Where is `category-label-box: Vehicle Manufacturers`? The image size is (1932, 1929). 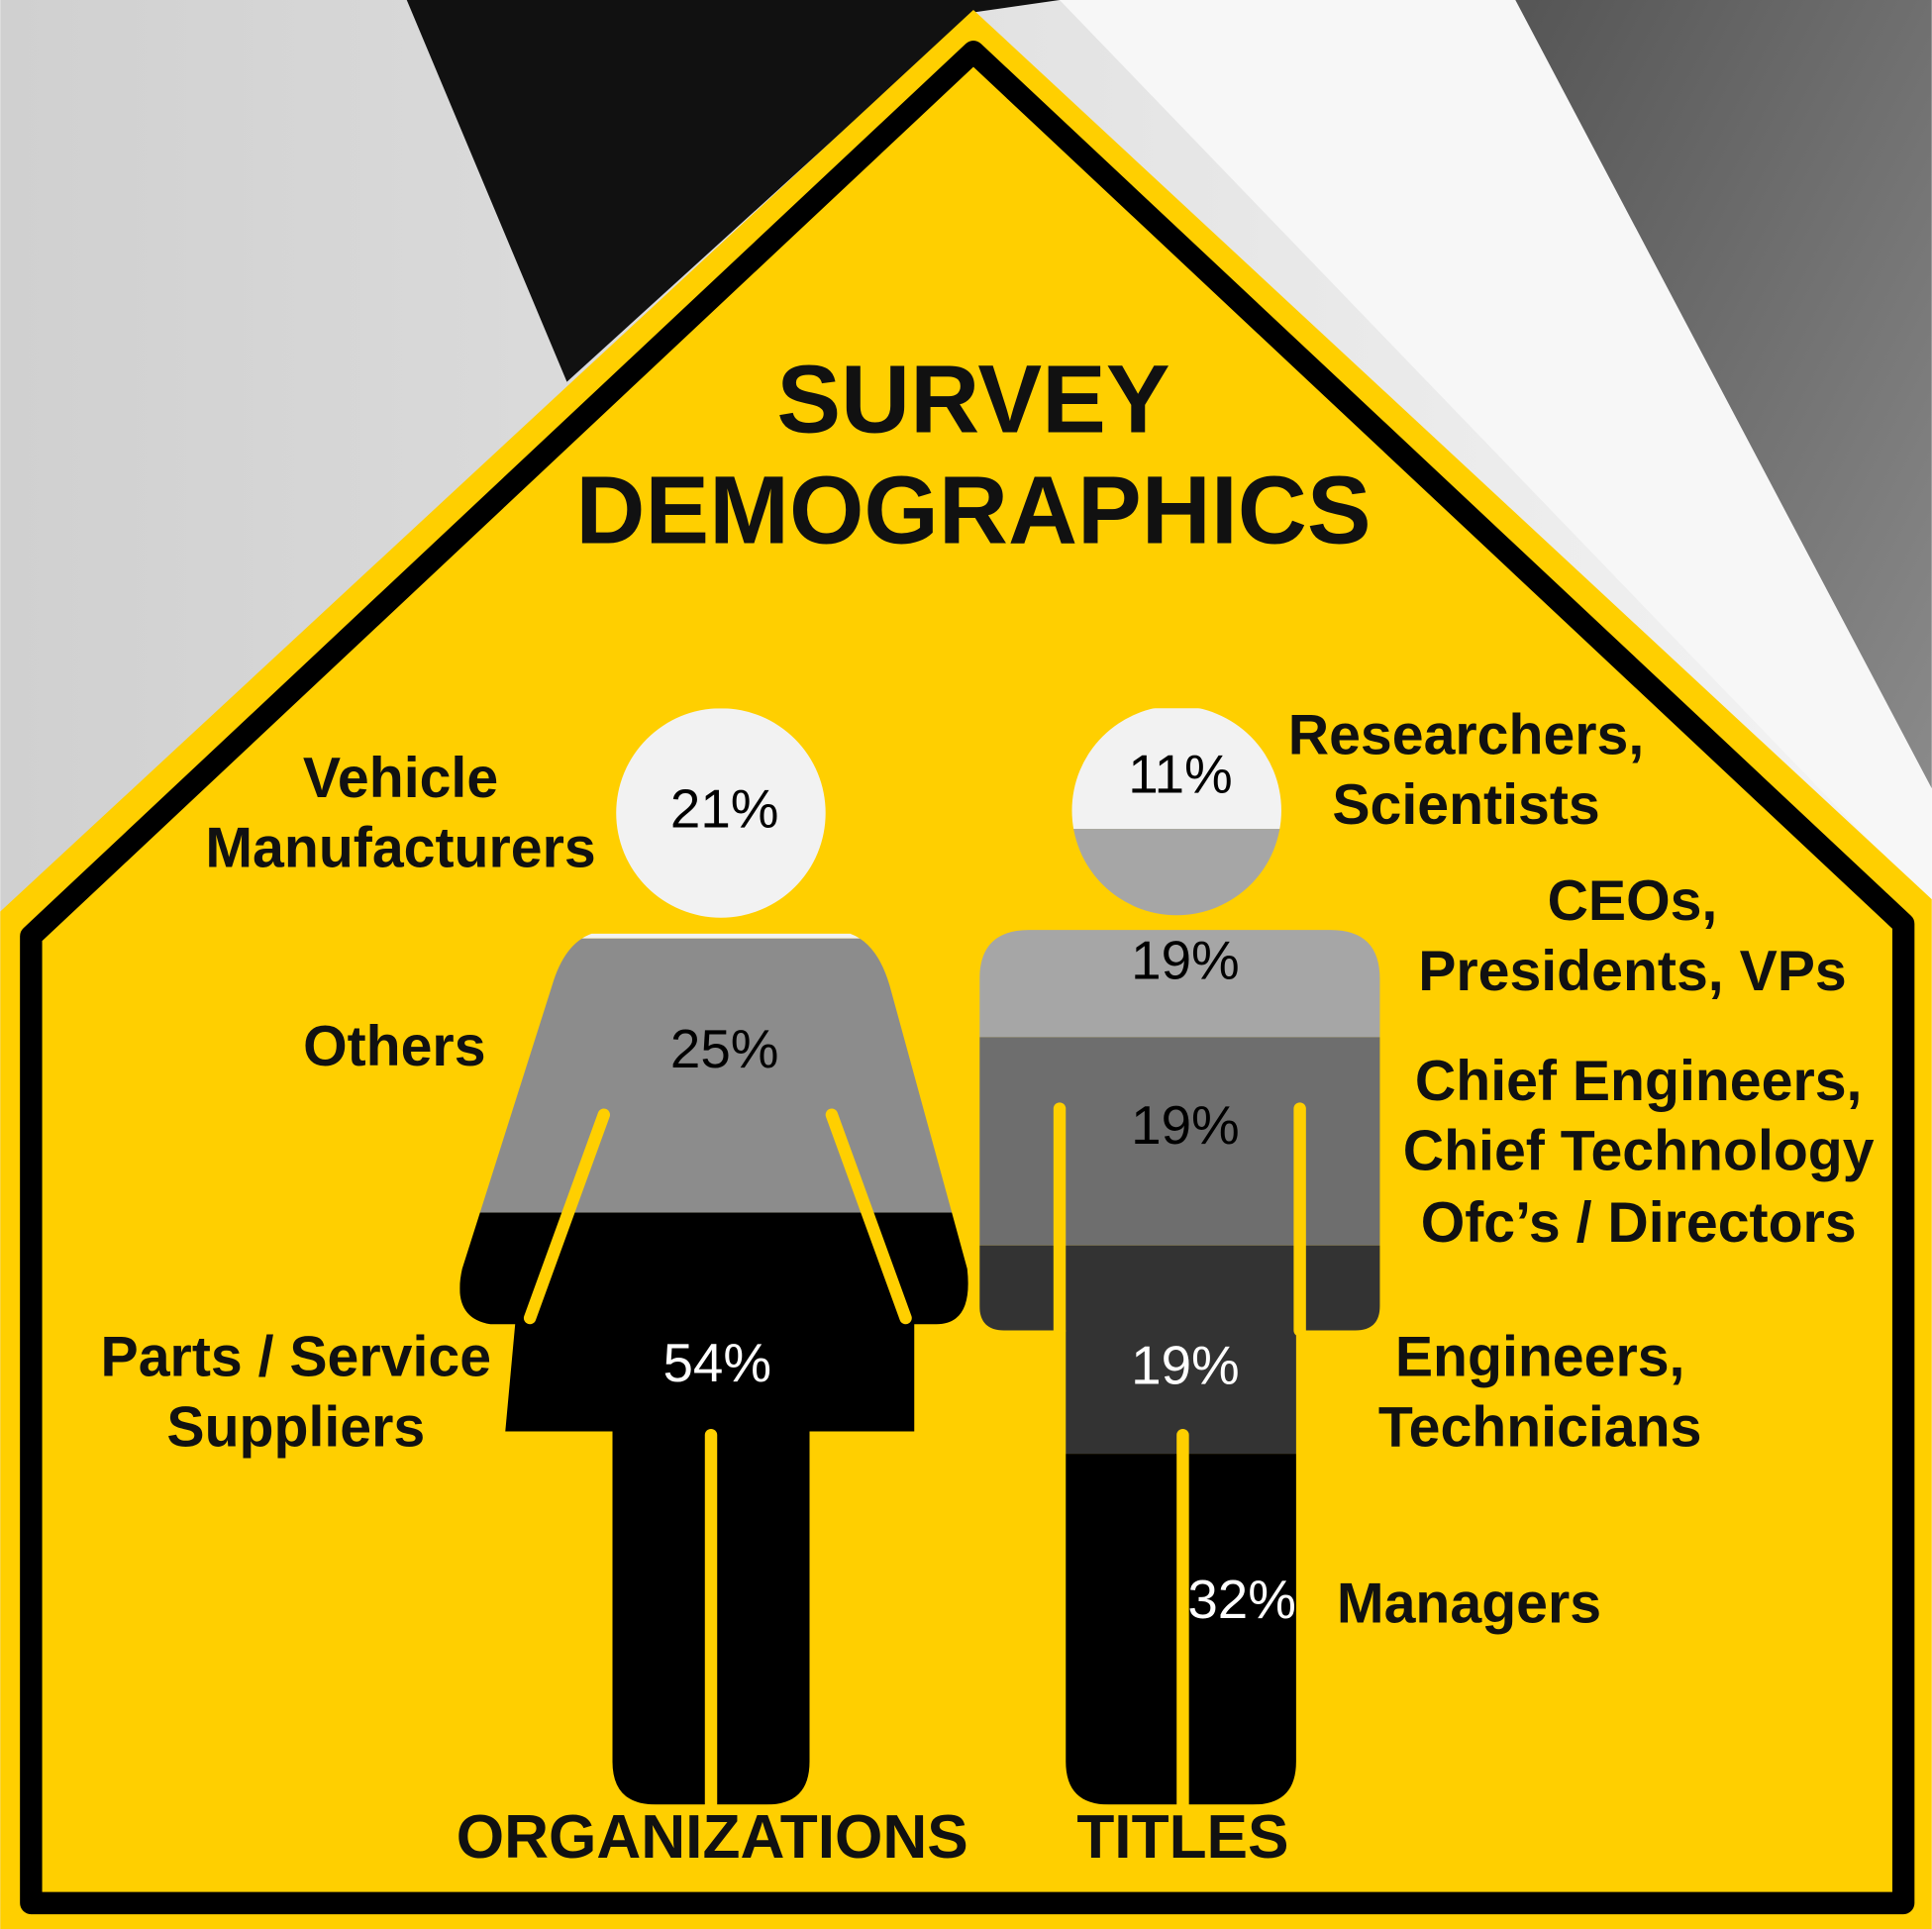 category-label-box: Vehicle Manufacturers is located at coordinates (400, 812).